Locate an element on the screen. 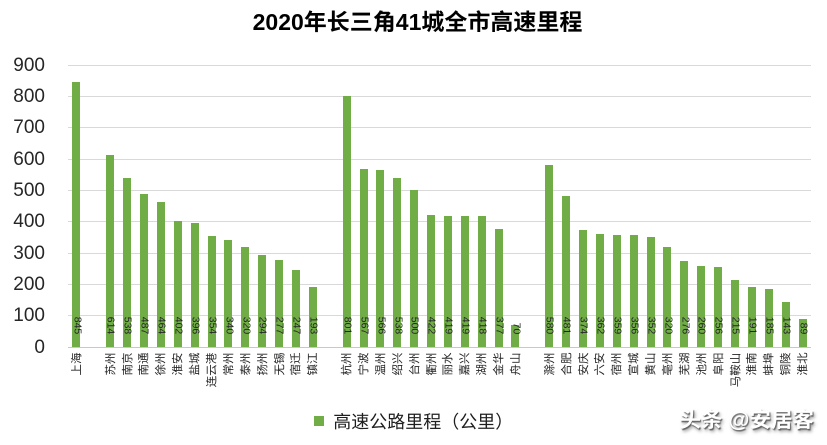 The height and width of the screenshot is (445, 827). x-category-label: 淮南 is located at coordinates (751, 364).